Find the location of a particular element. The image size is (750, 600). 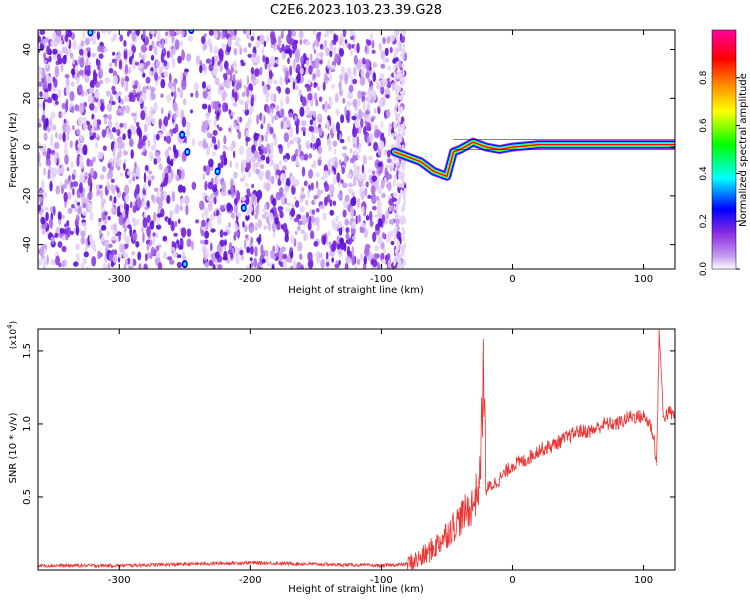

top-x-tick-label: -100 is located at coordinates (381, 279).